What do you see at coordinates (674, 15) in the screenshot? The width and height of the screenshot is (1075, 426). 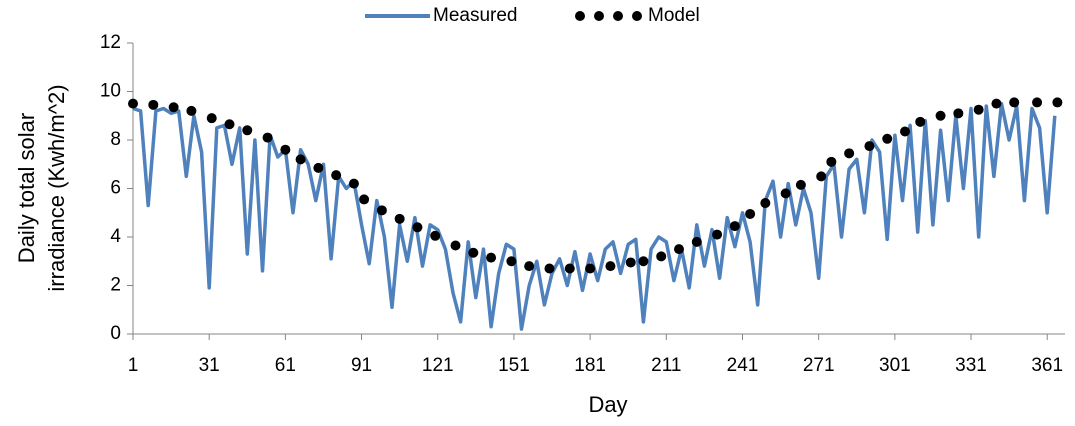 I see `legend-label: Model` at bounding box center [674, 15].